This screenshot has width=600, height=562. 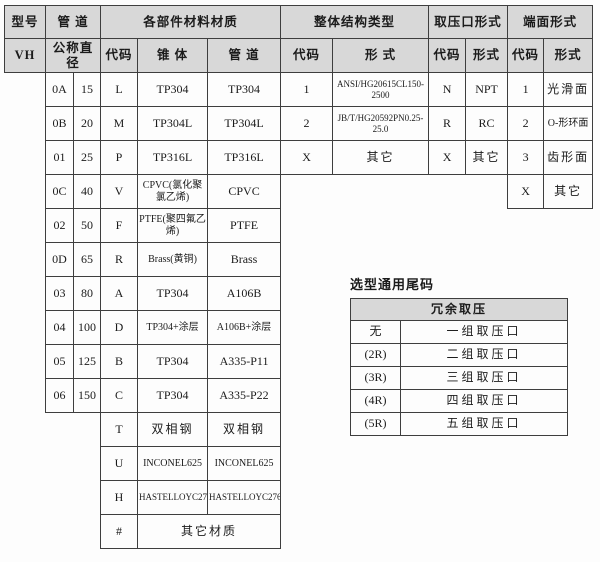 I want to click on header-row-2: VH 公称直径 代码 锥 体 管 道 代码 形 式 代码 形式 代码 形式, so click(x=299, y=55).